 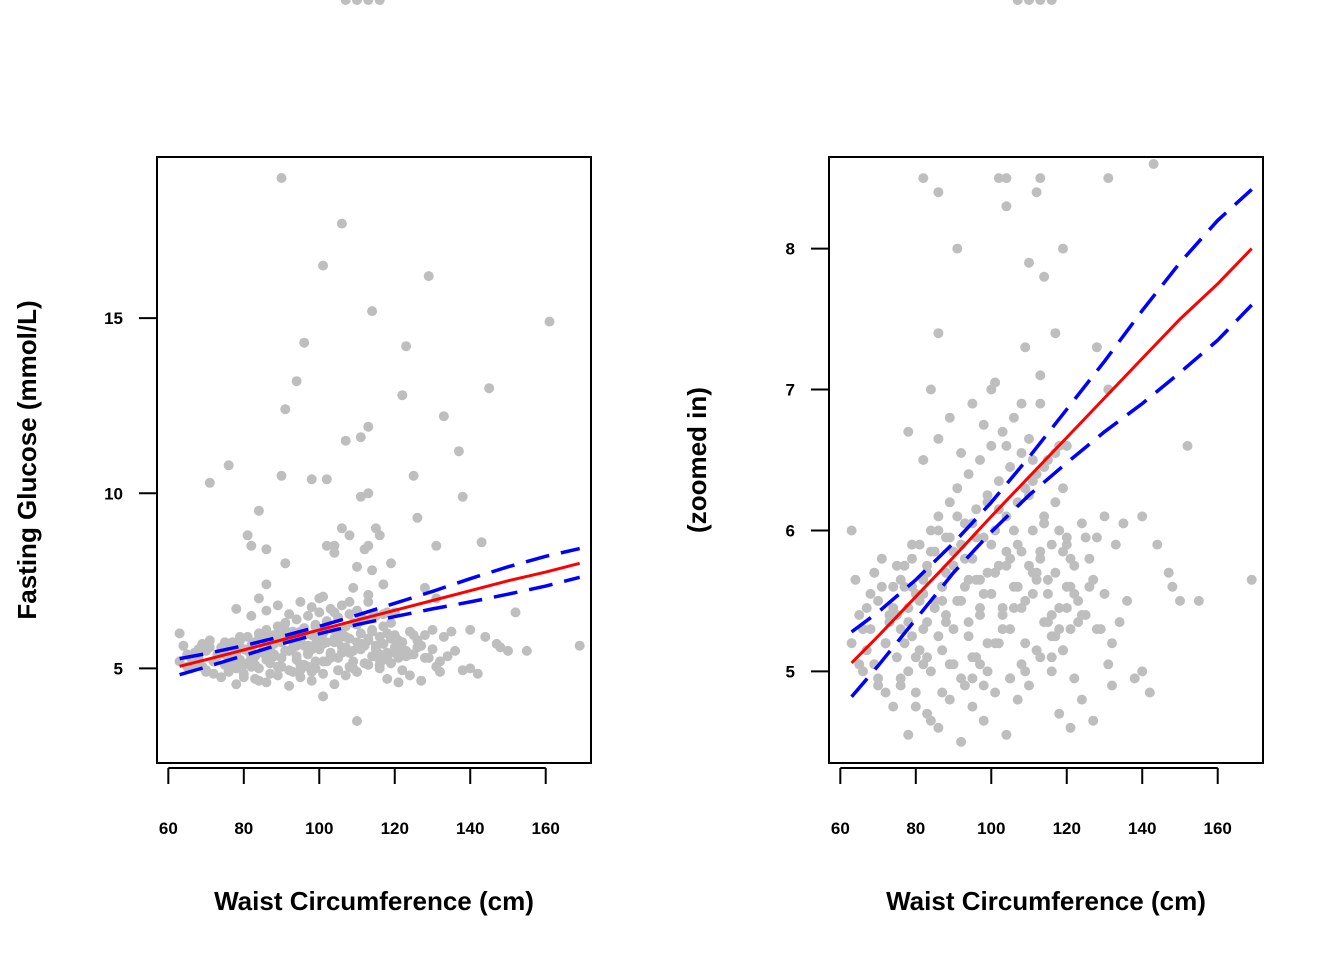 What do you see at coordinates (113, 493) in the screenshot?
I see `y-tick-label: 10` at bounding box center [113, 493].